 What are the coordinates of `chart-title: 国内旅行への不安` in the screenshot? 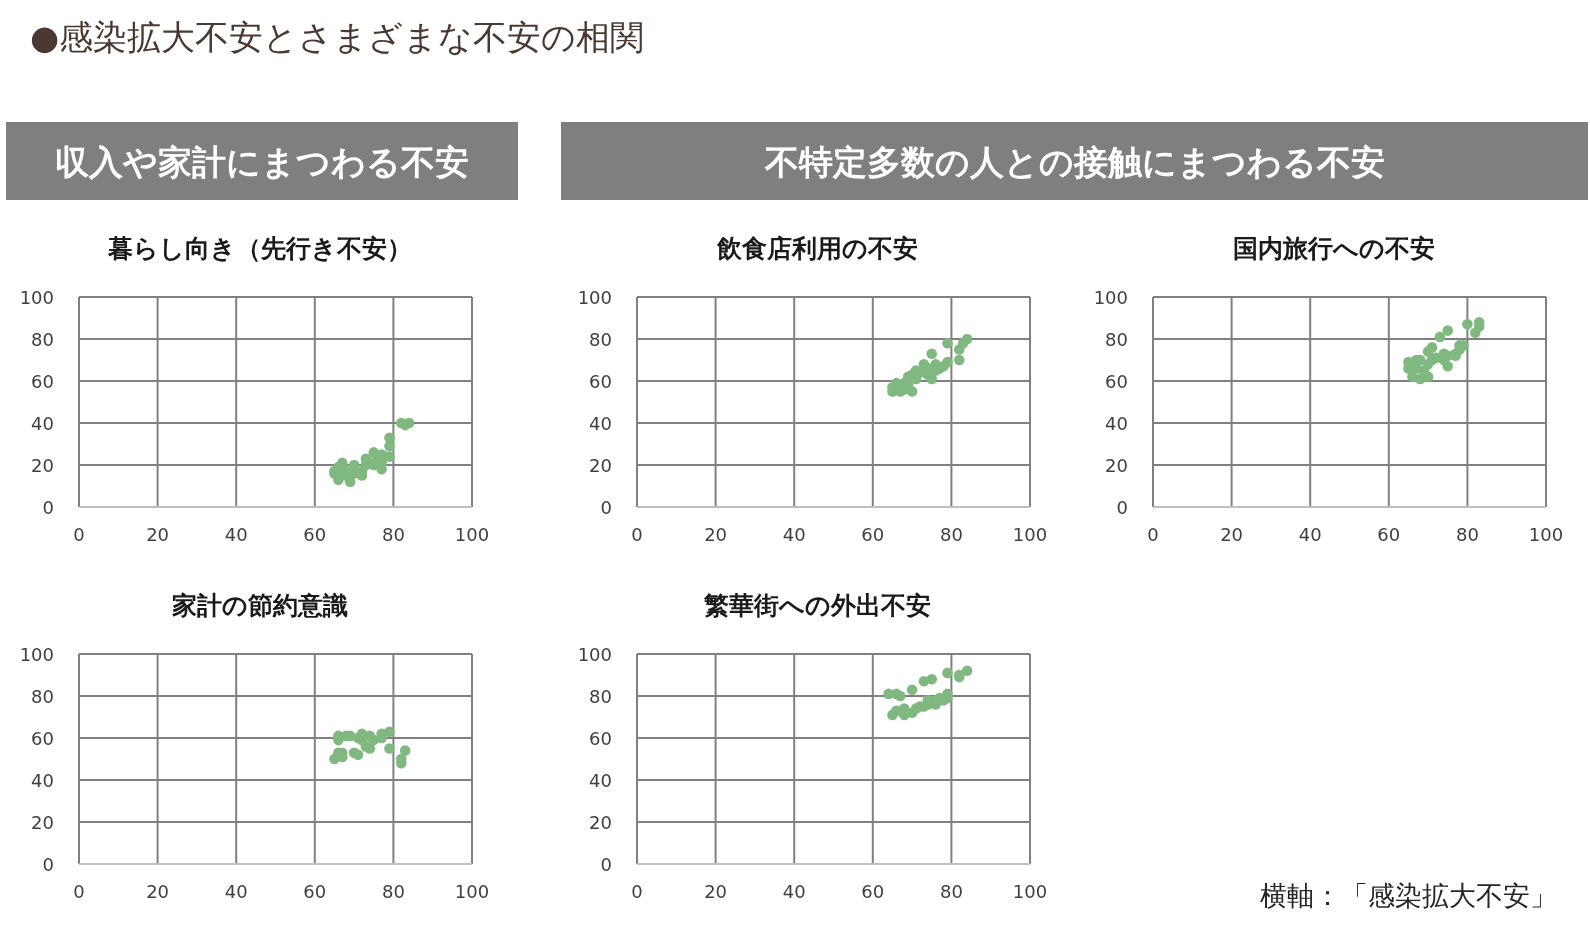 It's located at (1333, 248).